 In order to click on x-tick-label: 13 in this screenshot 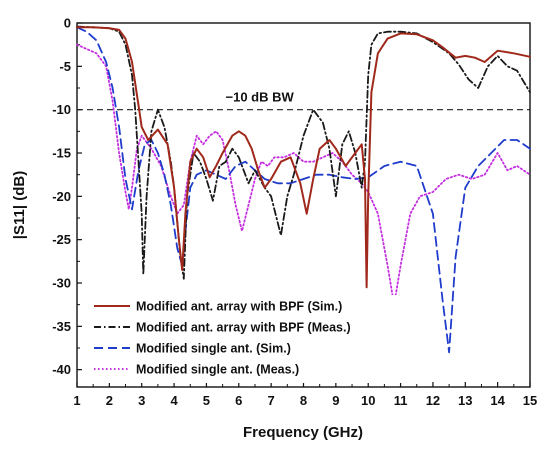, I will do `click(465, 400)`.